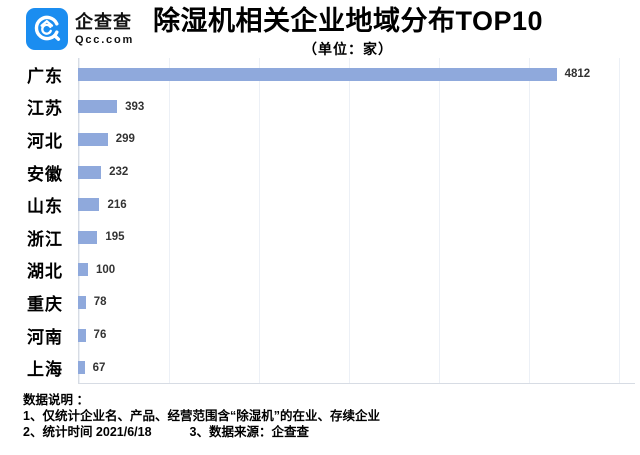 Image resolution: width=640 pixels, height=455 pixels. What do you see at coordinates (119, 172) in the screenshot?
I see `value-label: 232` at bounding box center [119, 172].